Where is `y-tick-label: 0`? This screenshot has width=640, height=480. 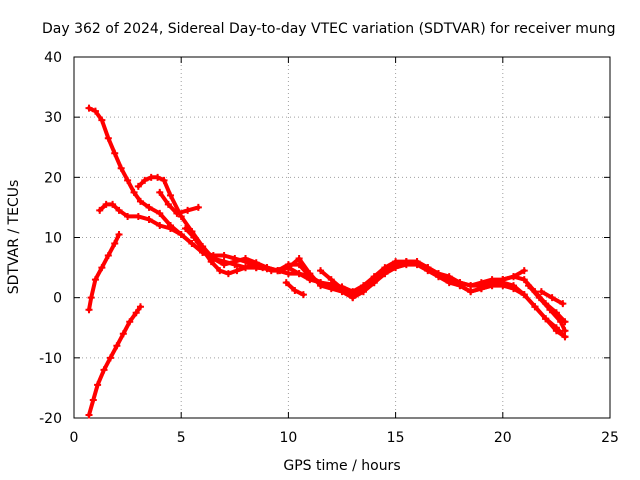 y-tick-label: 0 is located at coordinates (57, 299).